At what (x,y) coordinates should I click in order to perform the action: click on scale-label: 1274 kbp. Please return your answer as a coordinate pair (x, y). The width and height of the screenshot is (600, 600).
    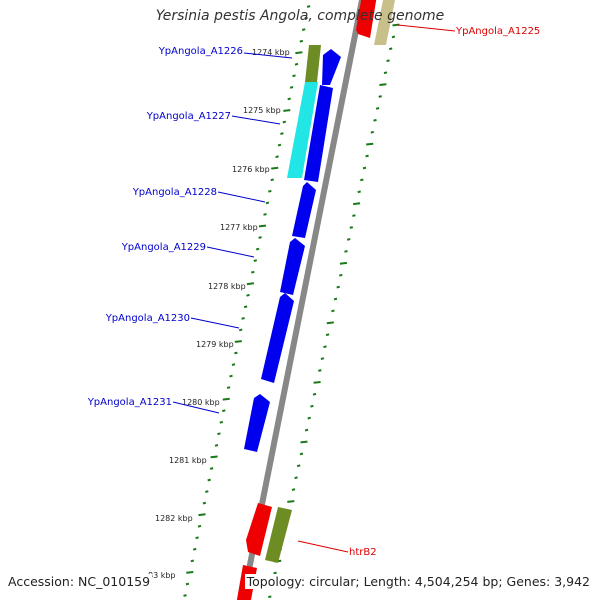
    Looking at the image, I should click on (271, 52).